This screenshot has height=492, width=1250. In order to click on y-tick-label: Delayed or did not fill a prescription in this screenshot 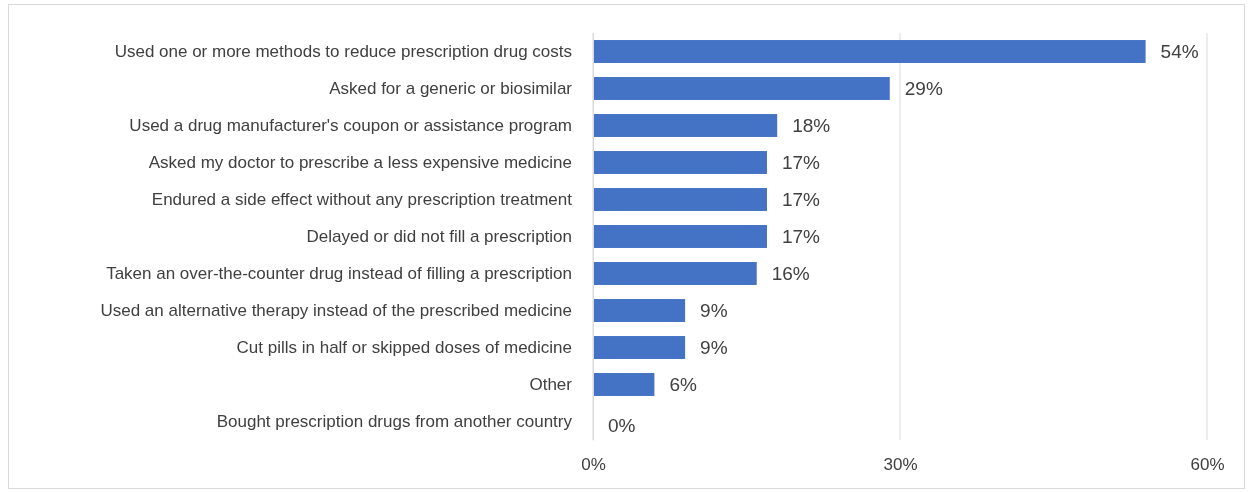, I will do `click(439, 236)`.